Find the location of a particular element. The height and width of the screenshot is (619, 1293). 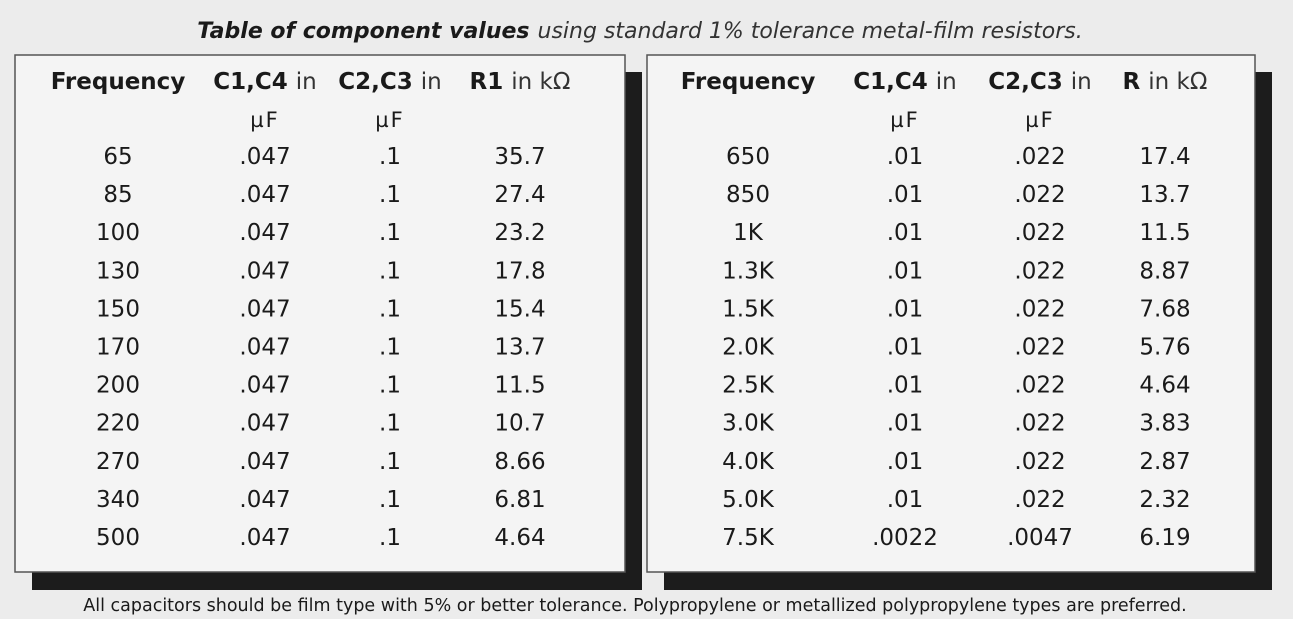

cell: 3.0K is located at coordinates (748, 424).